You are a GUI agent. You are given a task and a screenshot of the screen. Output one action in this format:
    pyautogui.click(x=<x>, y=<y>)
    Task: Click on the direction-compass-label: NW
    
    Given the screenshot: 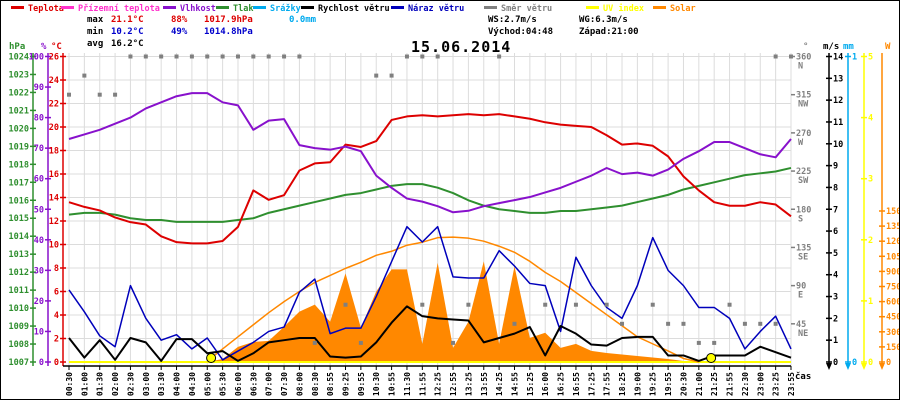 What is the action you would take?
    pyautogui.click(x=803, y=105)
    